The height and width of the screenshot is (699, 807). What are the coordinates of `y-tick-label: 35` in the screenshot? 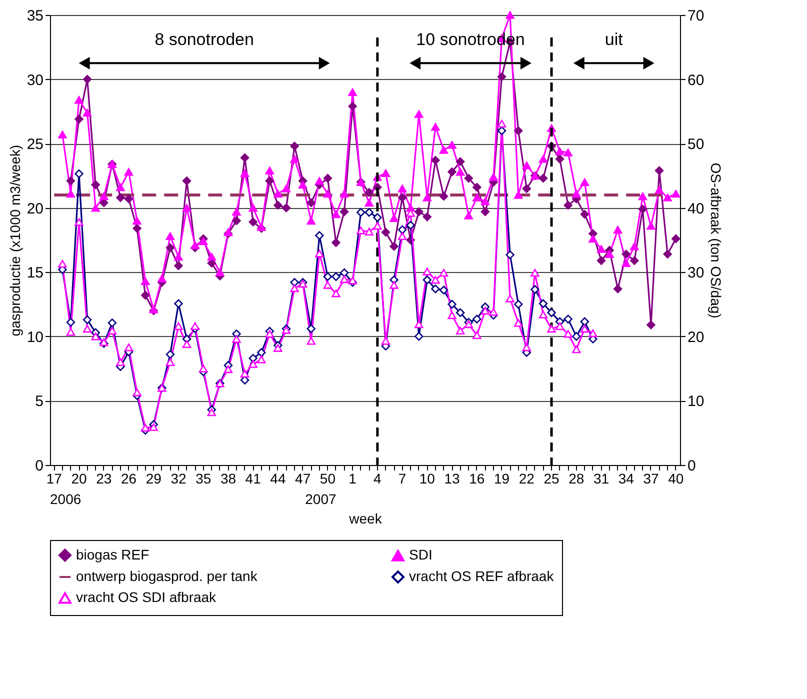 It's located at (35, 16).